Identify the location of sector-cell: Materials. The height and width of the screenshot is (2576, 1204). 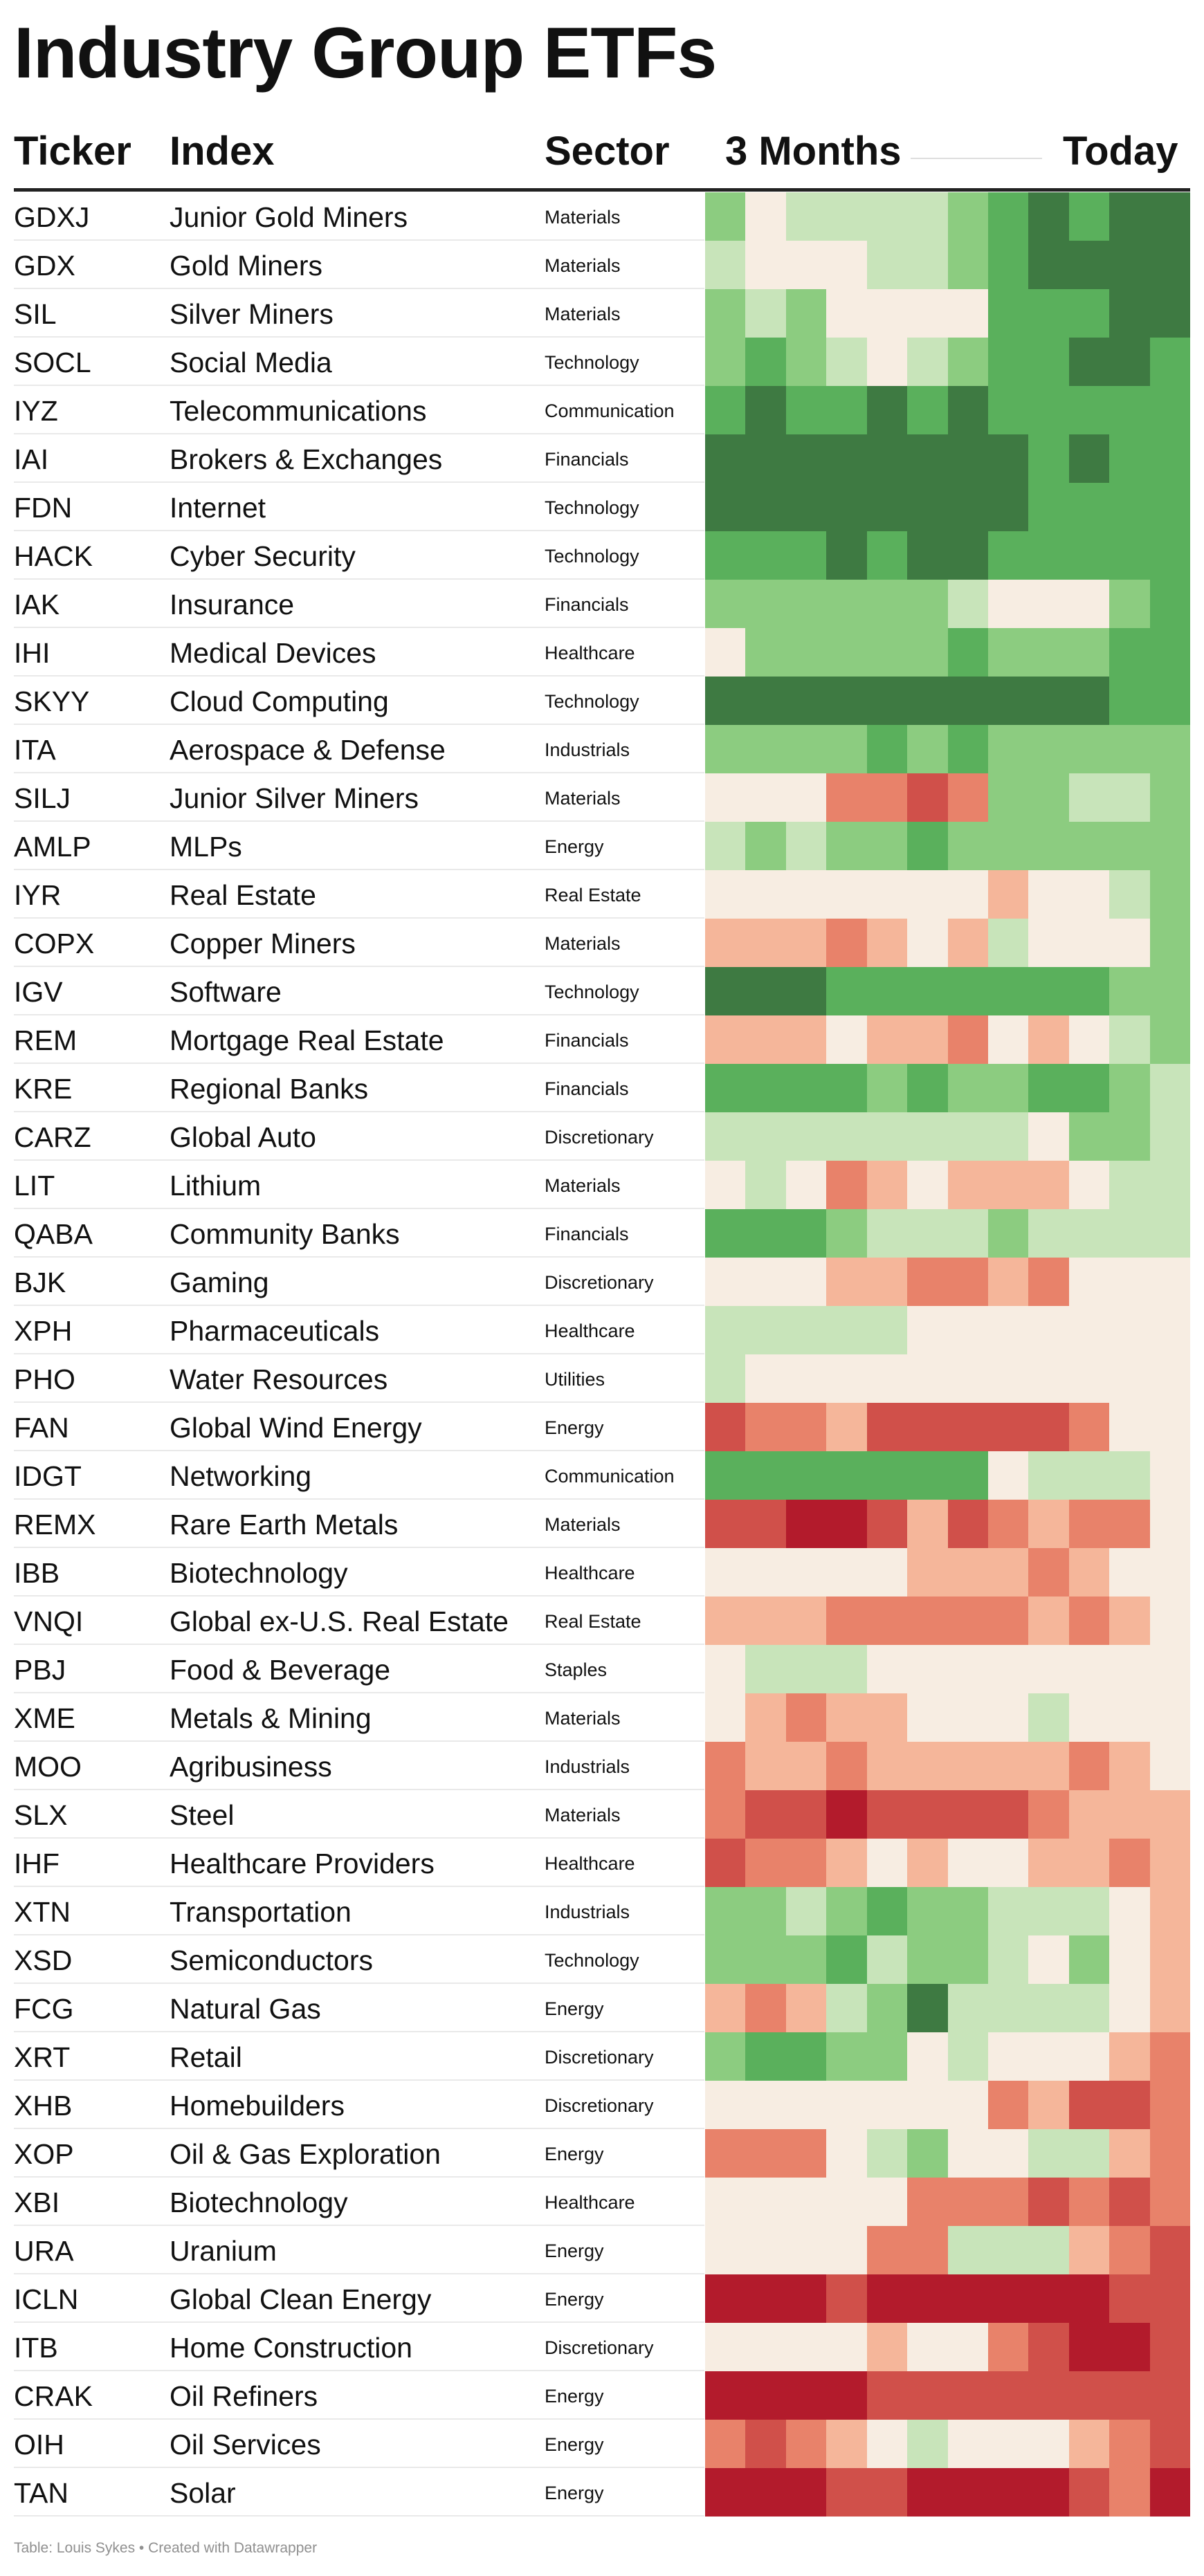
(583, 943).